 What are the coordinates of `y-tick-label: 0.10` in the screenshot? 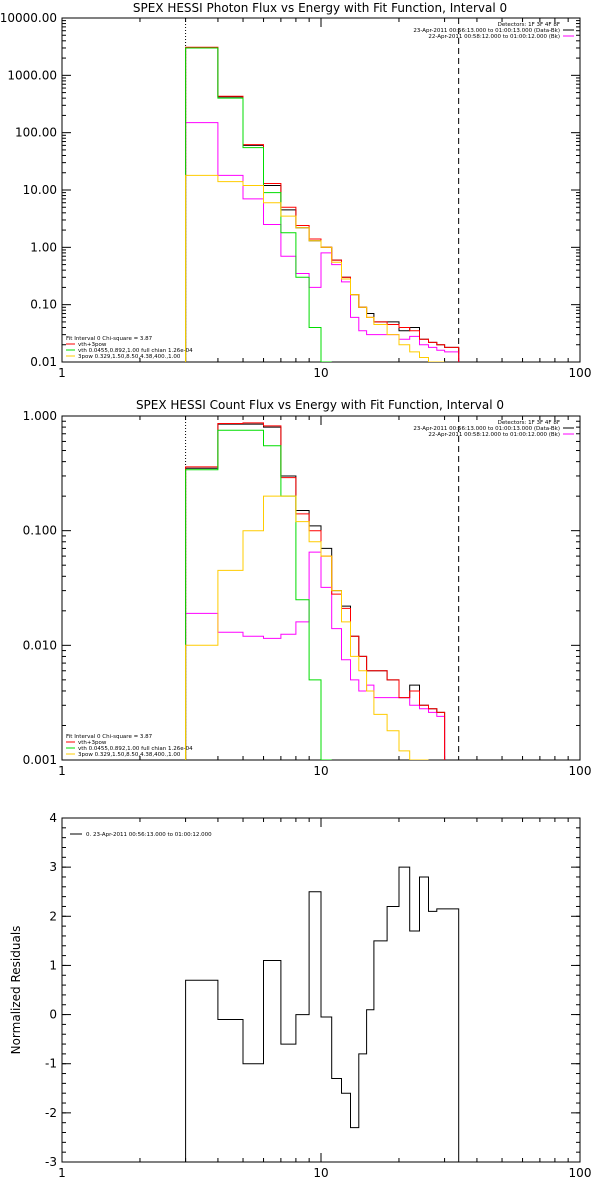 It's located at (43, 305).